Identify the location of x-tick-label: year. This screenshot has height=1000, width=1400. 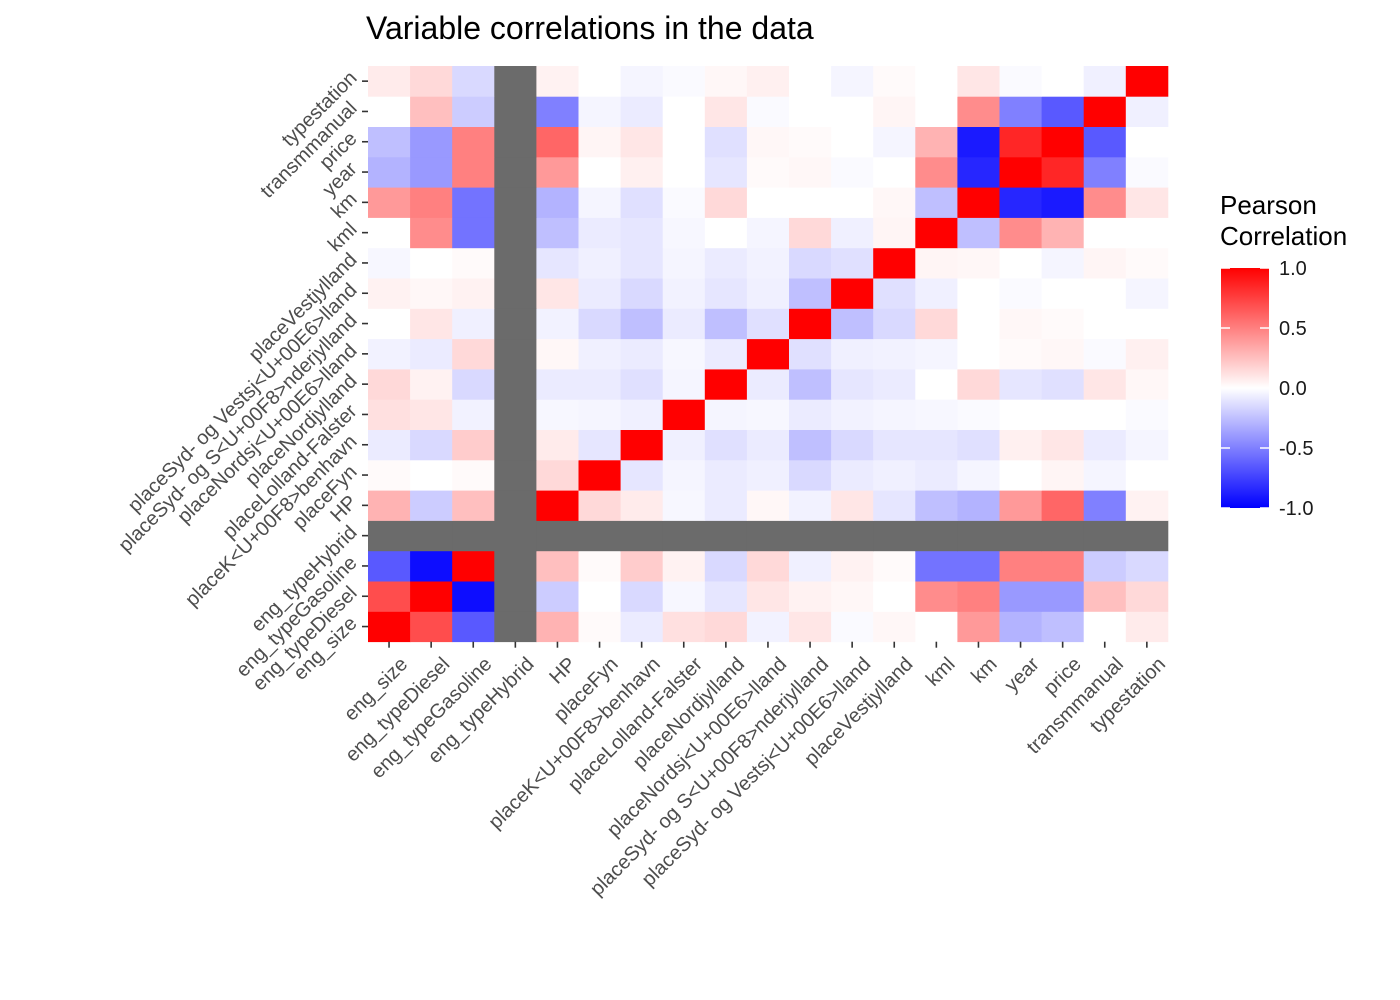
(1022, 674).